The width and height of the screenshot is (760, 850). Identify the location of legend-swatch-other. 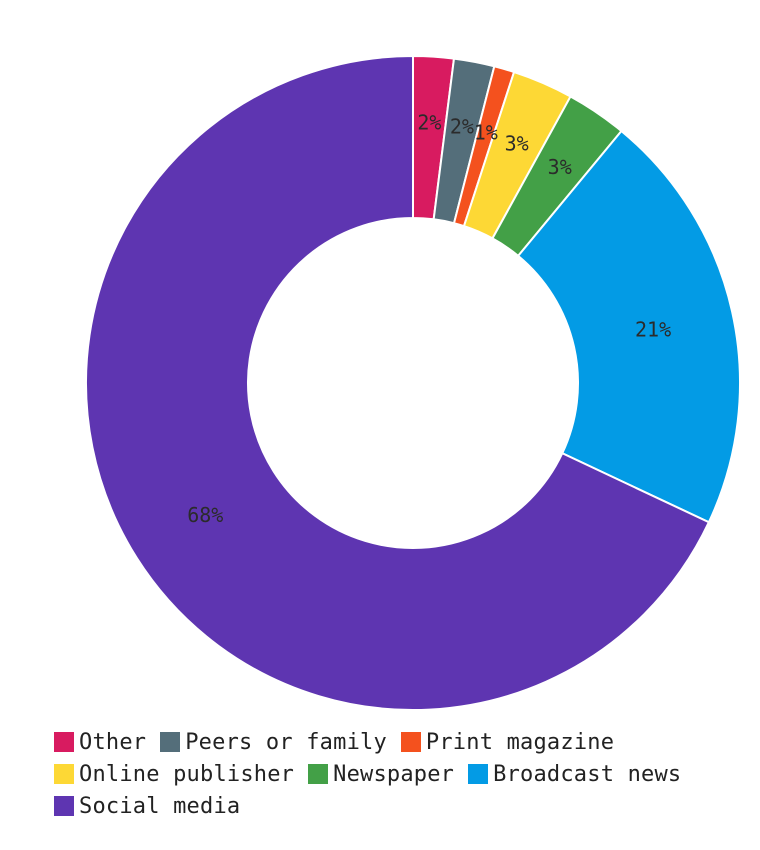
(64, 742).